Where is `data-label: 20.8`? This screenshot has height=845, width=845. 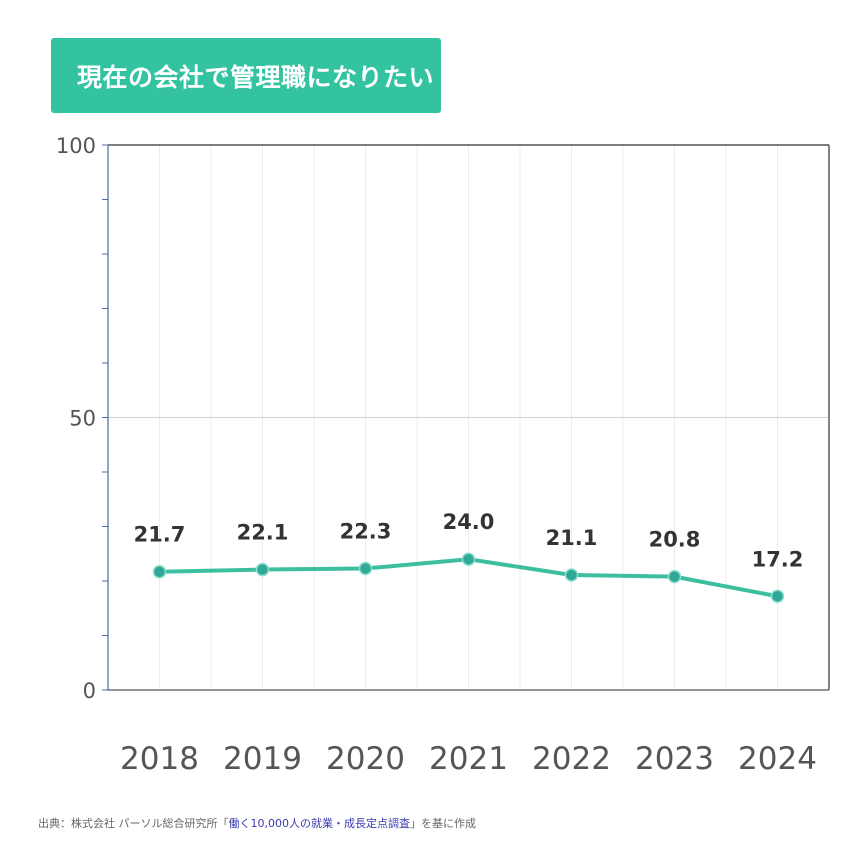 data-label: 20.8 is located at coordinates (675, 540).